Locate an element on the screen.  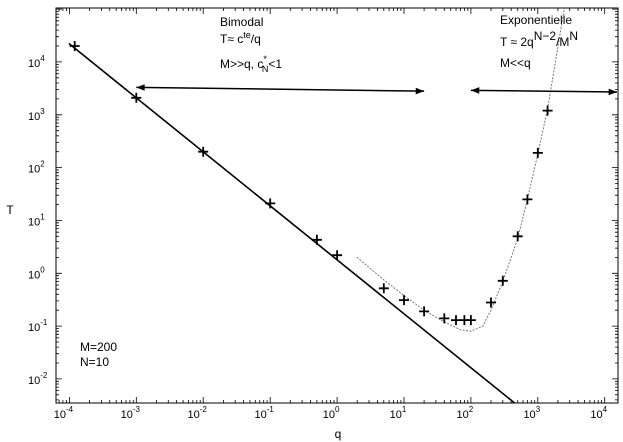
y-tick-label: 10⁴ is located at coordinates (36, 62).